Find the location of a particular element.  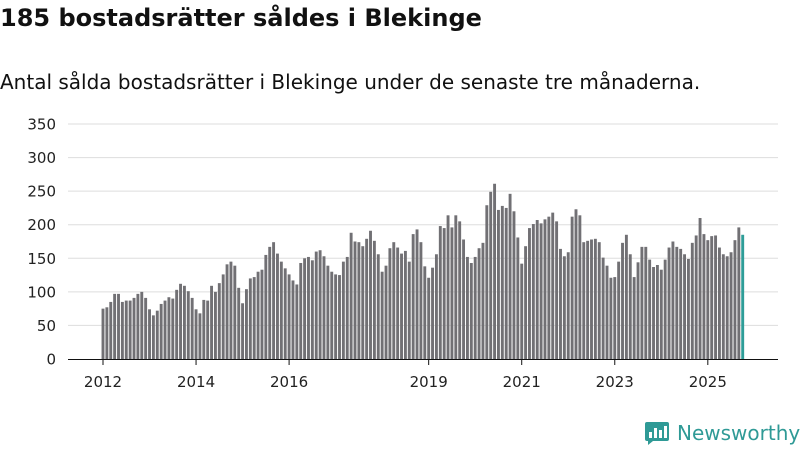

y-tick-label: 200 is located at coordinates (41, 225).